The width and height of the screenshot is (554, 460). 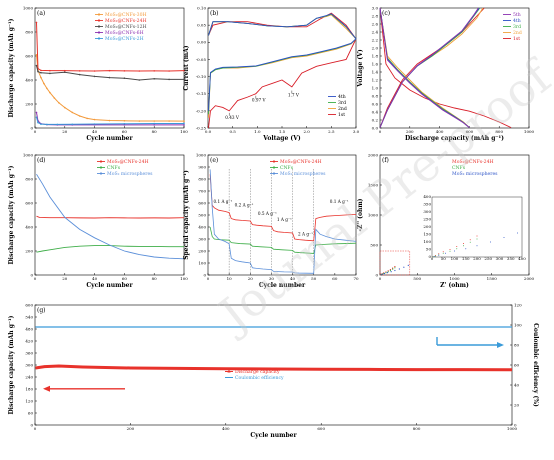 I want to click on y-tick-label: 1.6, so click(x=375, y=63).